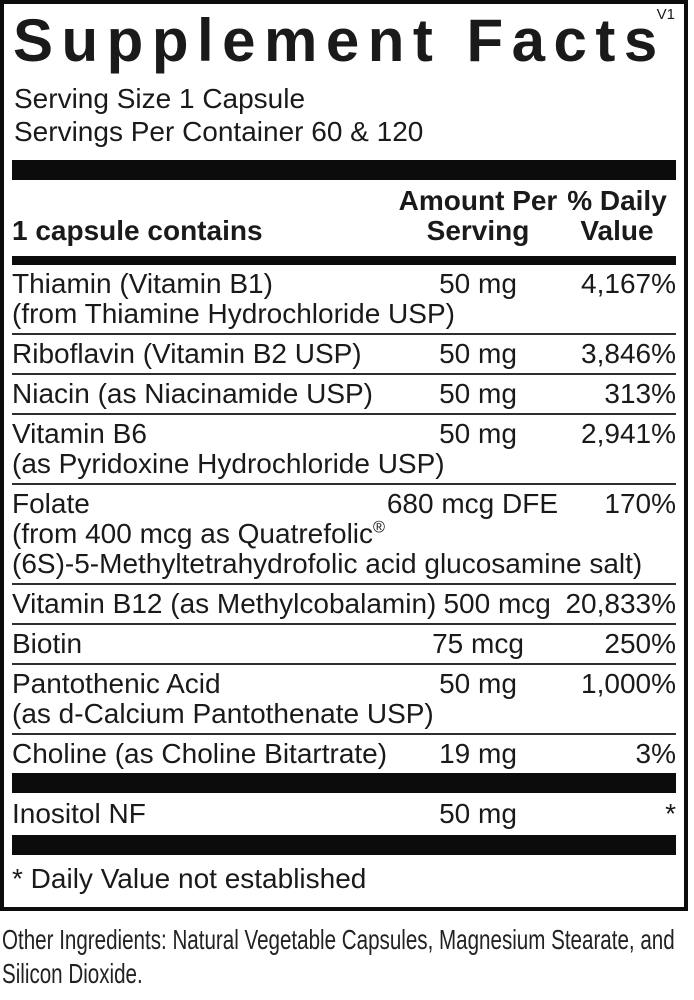 The width and height of the screenshot is (694, 1000). Describe the element at coordinates (142, 283) in the screenshot. I see `nutrient-name: Thiamin (Vitamin B1)` at that location.